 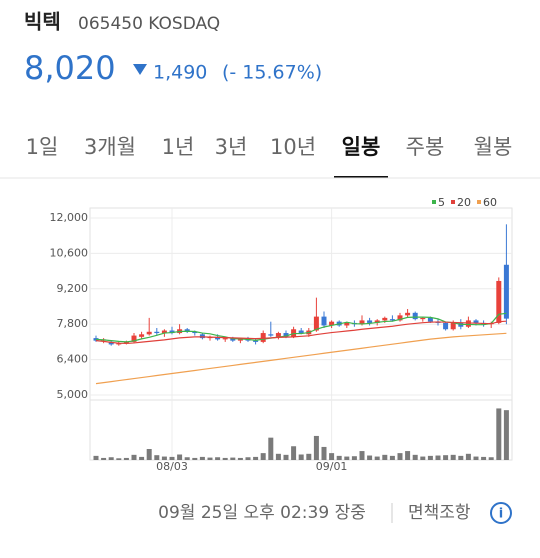 What do you see at coordinates (493, 147) in the screenshot?
I see `tab: 월봉` at bounding box center [493, 147].